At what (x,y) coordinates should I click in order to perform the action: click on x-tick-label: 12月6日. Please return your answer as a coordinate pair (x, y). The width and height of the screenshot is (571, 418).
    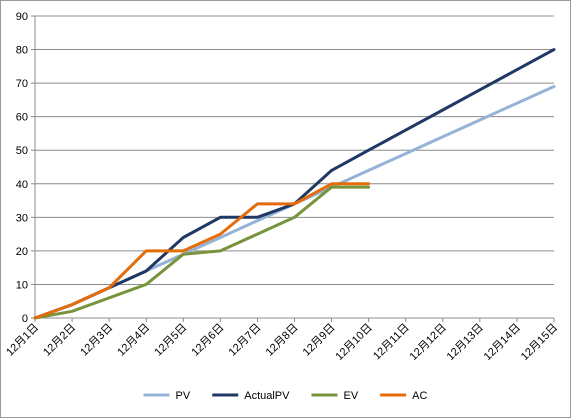
    Looking at the image, I should click on (207, 340).